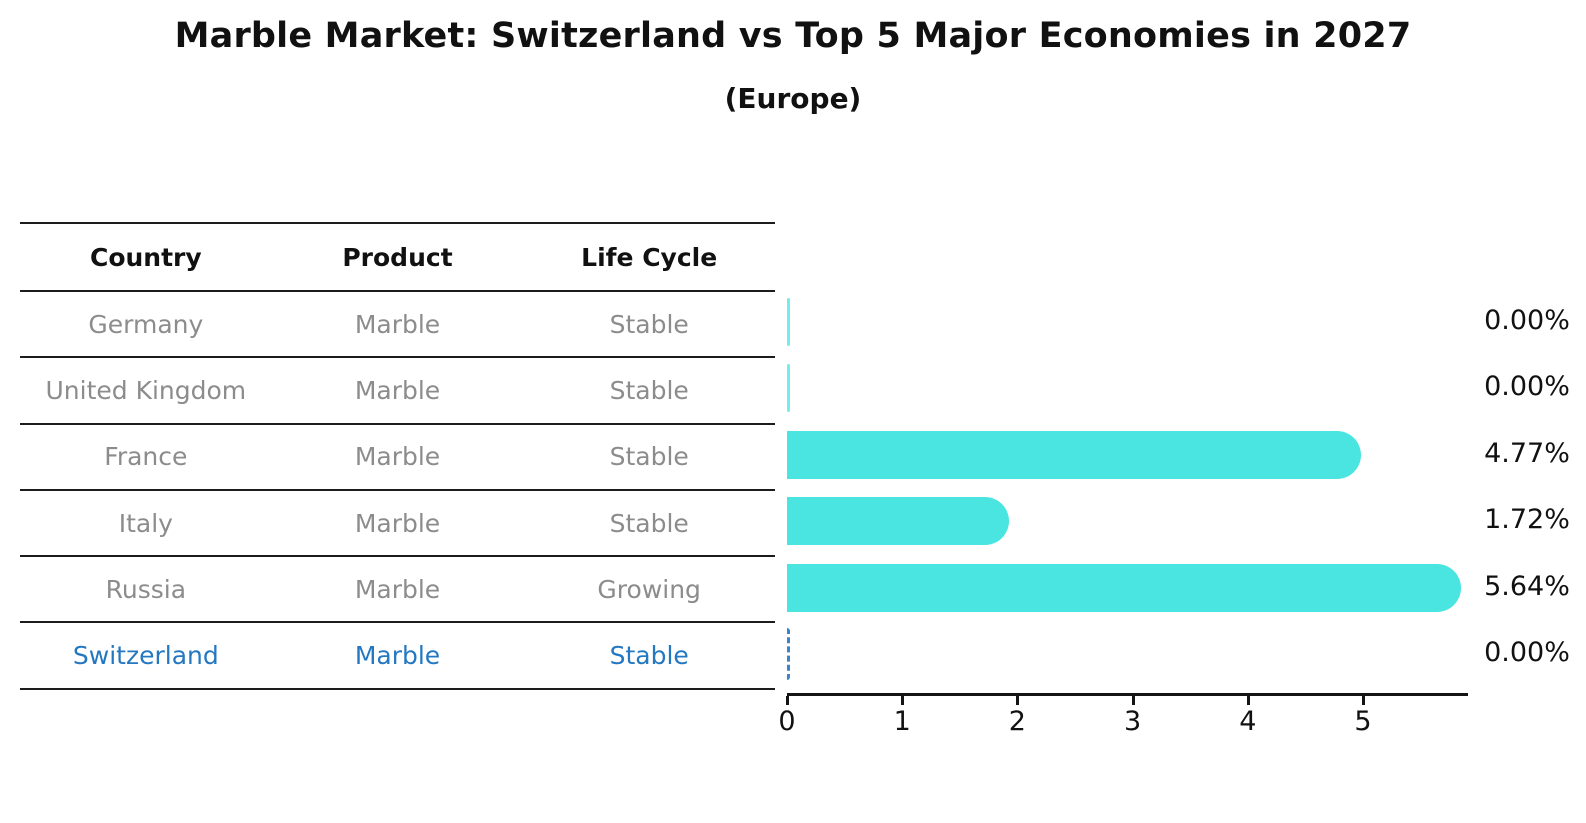 This screenshot has height=823, width=1586. What do you see at coordinates (1527, 520) in the screenshot?
I see `value-label-italy: 1.72%` at bounding box center [1527, 520].